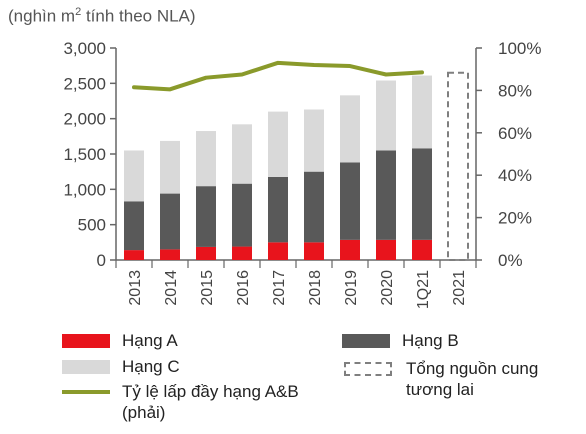 The width and height of the screenshot is (586, 434). What do you see at coordinates (171, 288) in the screenshot?
I see `x-tick-label: 2014` at bounding box center [171, 288].